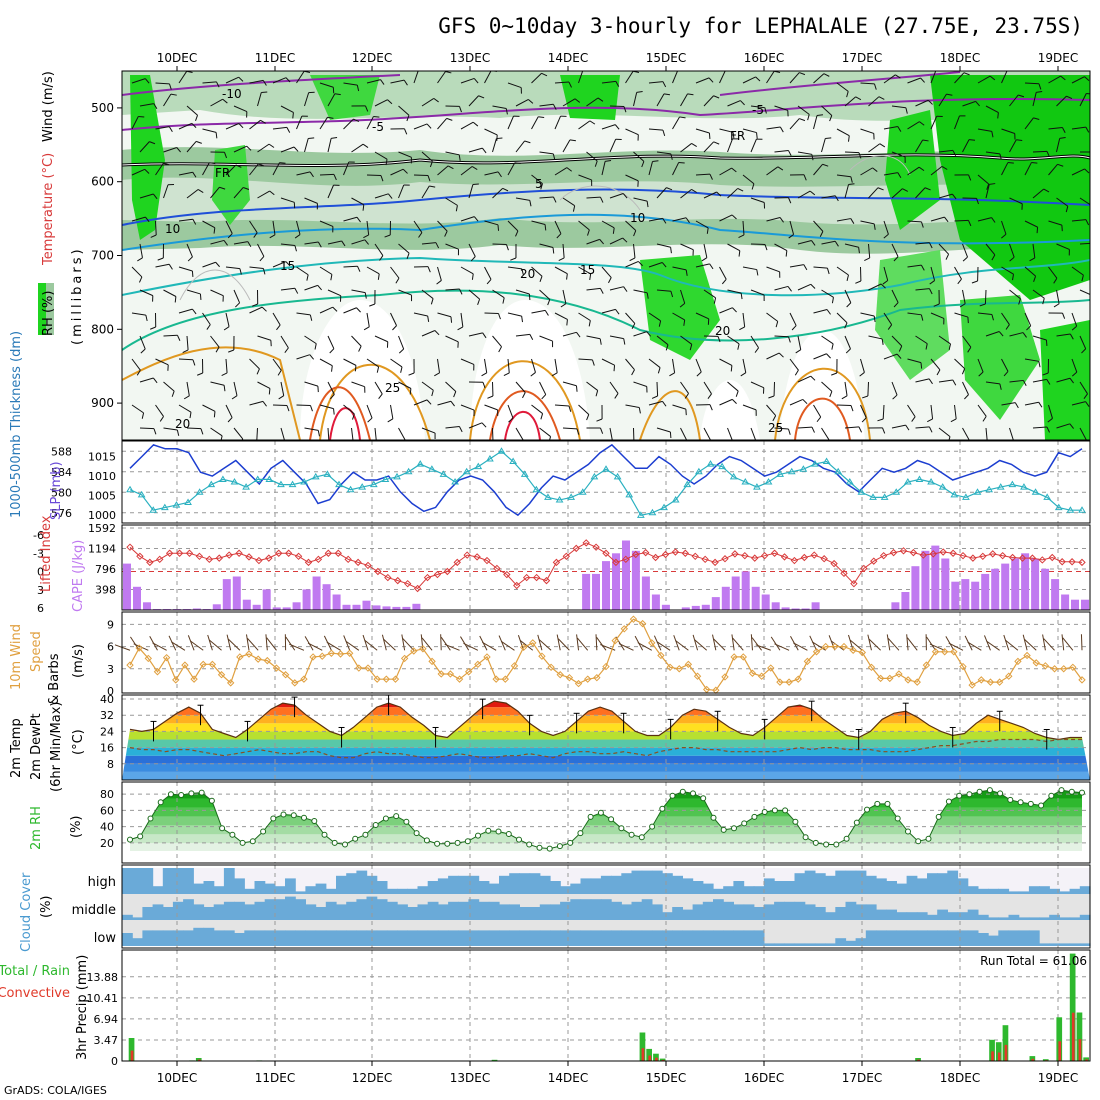  Describe the element at coordinates (1060, 1051) in the screenshot. I see `precip-conv-bar` at that location.